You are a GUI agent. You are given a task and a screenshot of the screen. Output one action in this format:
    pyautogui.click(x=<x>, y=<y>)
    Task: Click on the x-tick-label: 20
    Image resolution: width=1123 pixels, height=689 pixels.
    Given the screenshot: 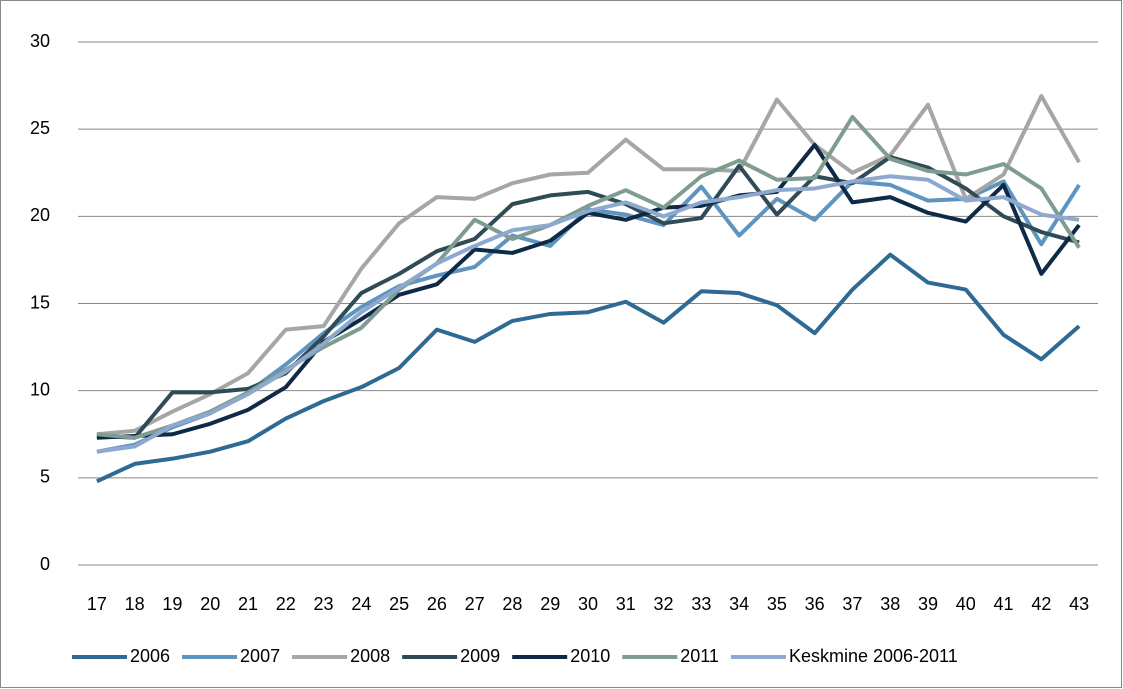 What is the action you would take?
    pyautogui.click(x=210, y=604)
    